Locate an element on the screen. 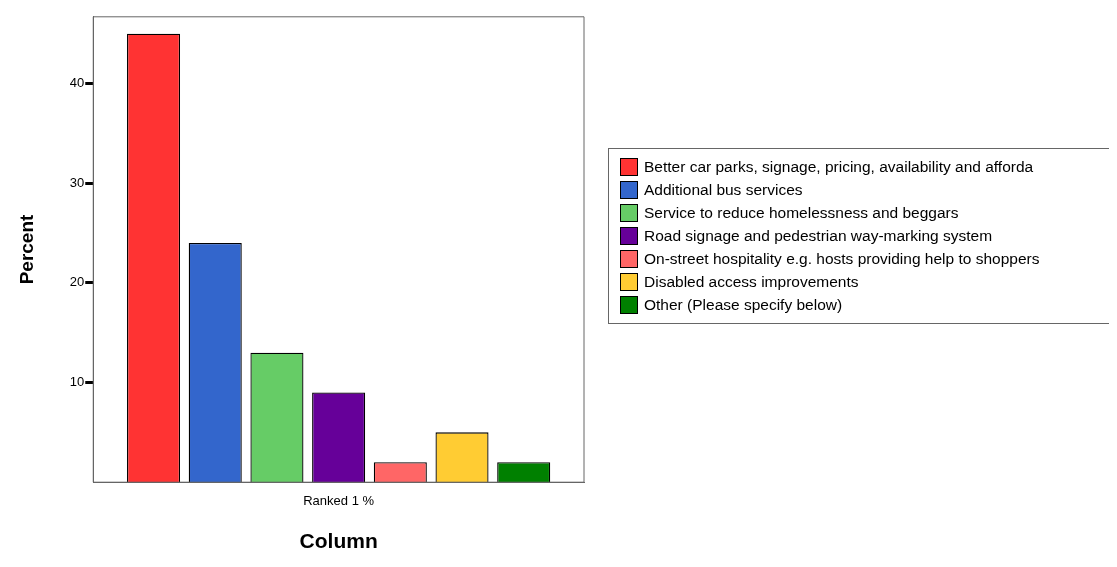 The image size is (1117, 567). legend-label: Additional bus services is located at coordinates (723, 189).